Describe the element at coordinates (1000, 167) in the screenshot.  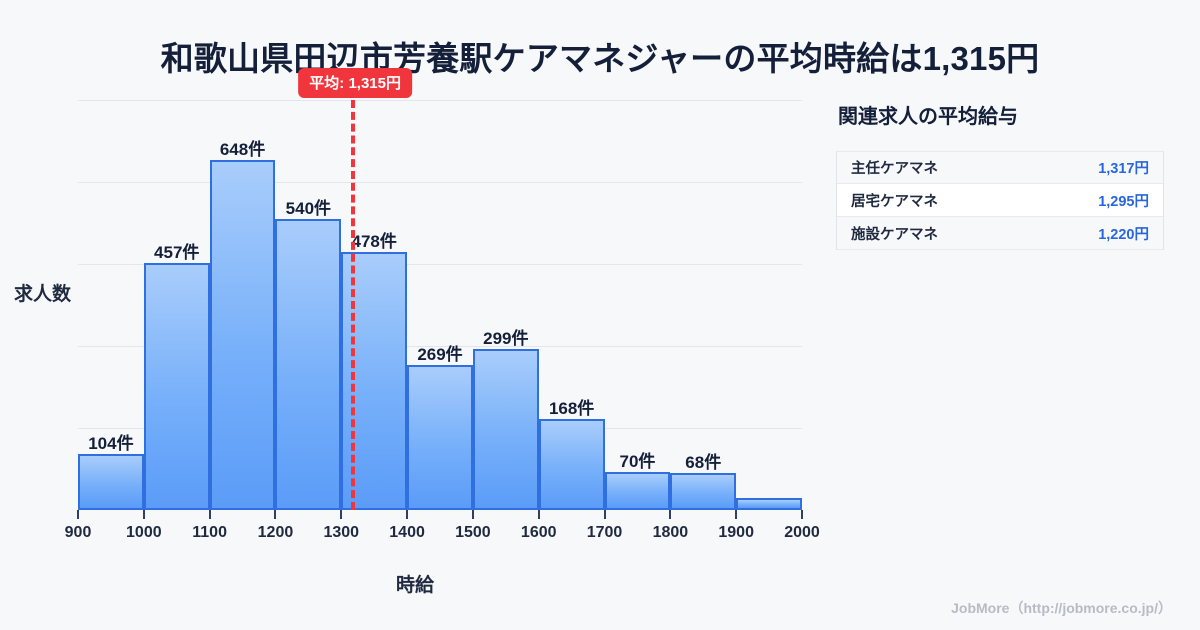
I see `table-row: 主任ケアマネ 1,317円` at that location.